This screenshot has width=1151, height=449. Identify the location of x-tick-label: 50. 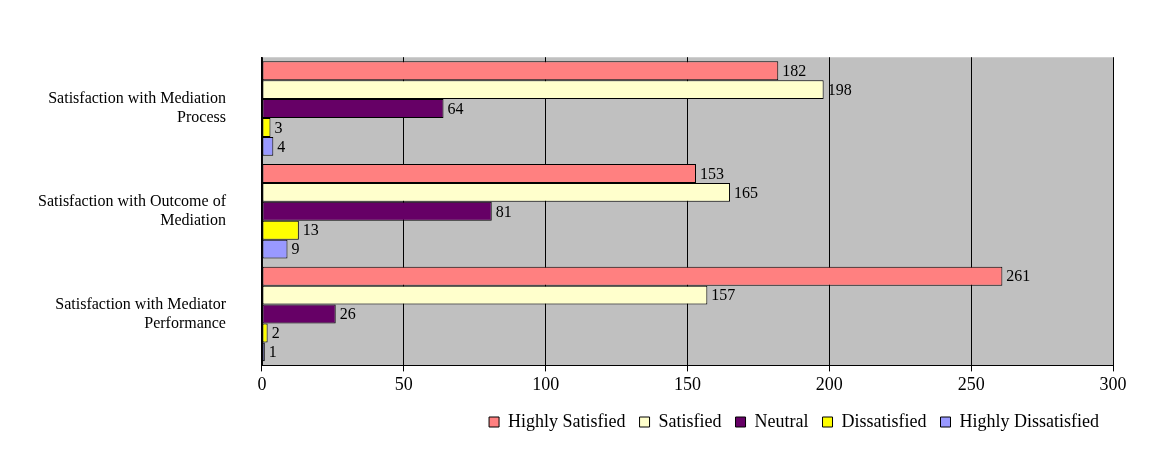
(403, 383).